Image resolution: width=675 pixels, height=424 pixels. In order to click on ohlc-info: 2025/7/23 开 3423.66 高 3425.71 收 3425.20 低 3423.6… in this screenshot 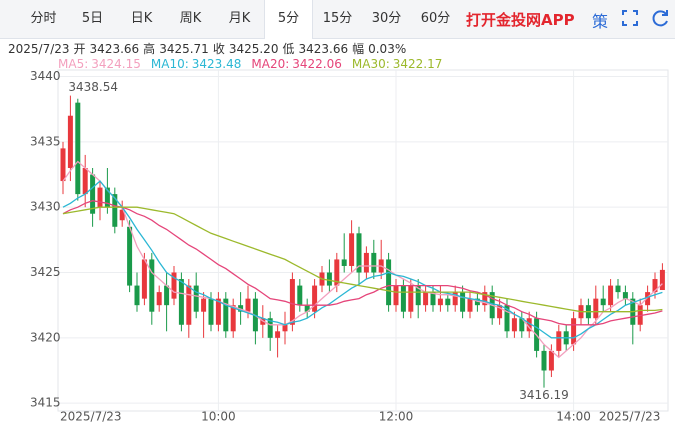, I will do `click(209, 48)`.